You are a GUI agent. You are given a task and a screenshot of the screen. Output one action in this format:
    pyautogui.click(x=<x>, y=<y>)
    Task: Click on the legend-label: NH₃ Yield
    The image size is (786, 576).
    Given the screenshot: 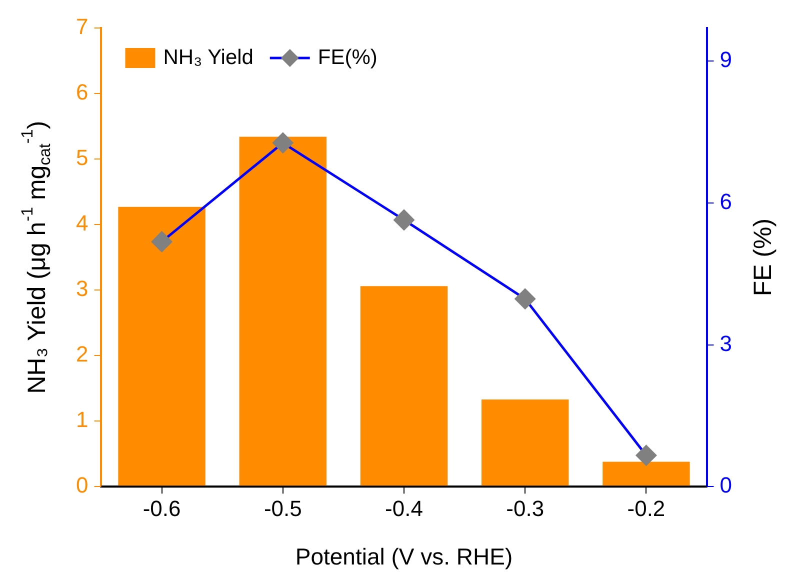 What is the action you would take?
    pyautogui.click(x=208, y=57)
    